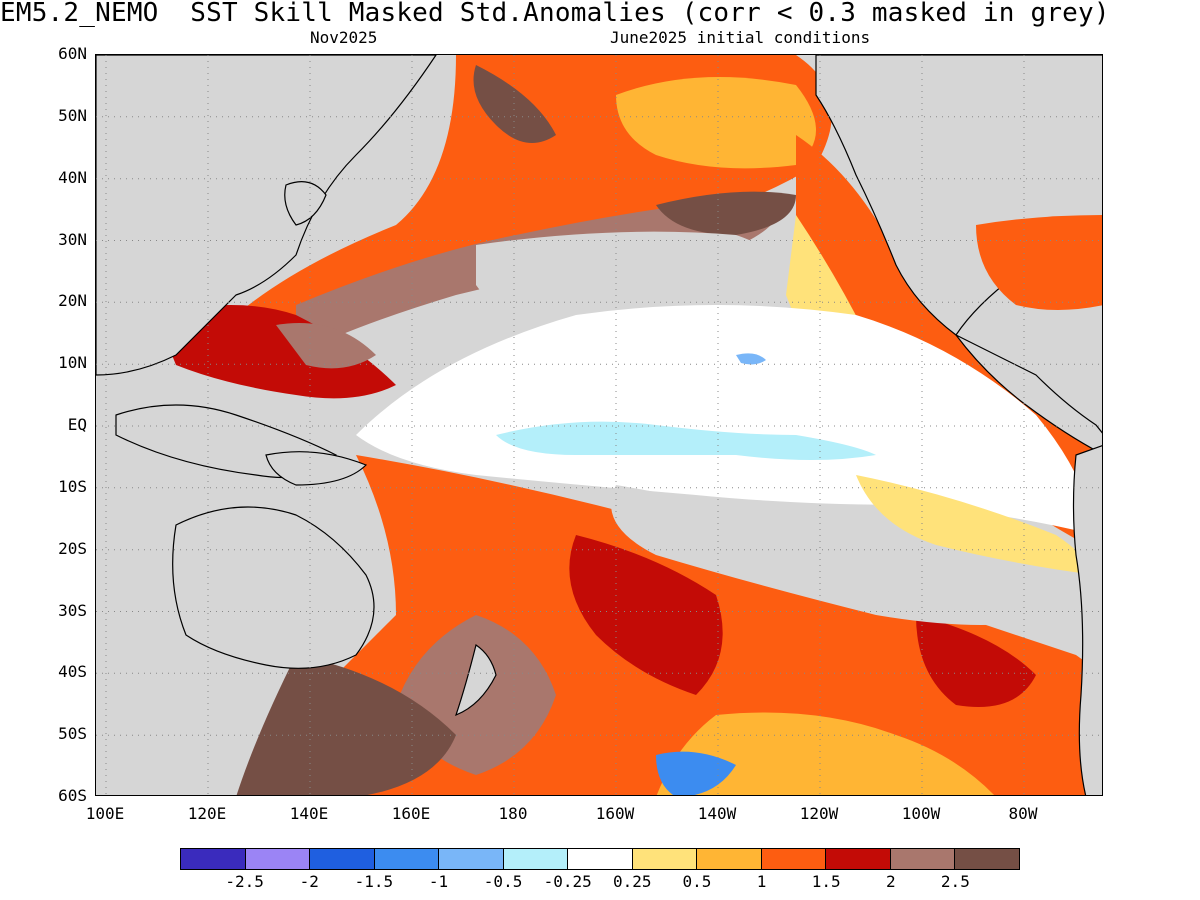  I want to click on colorbar-tick-label: 2.5, so click(955, 881).